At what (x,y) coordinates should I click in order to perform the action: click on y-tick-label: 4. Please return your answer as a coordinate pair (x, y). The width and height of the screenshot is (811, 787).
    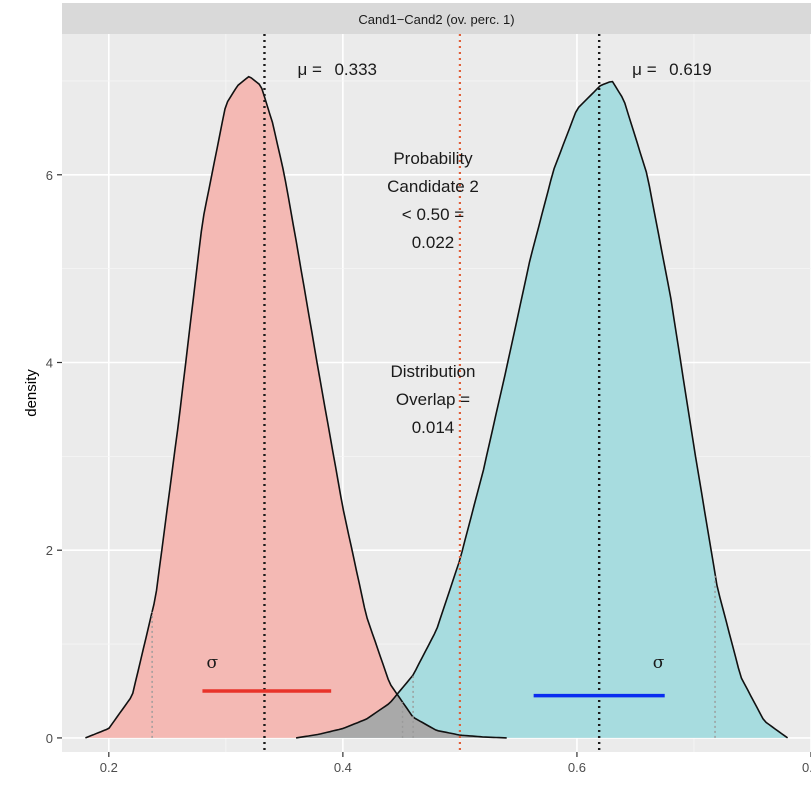
    Looking at the image, I should click on (49, 362).